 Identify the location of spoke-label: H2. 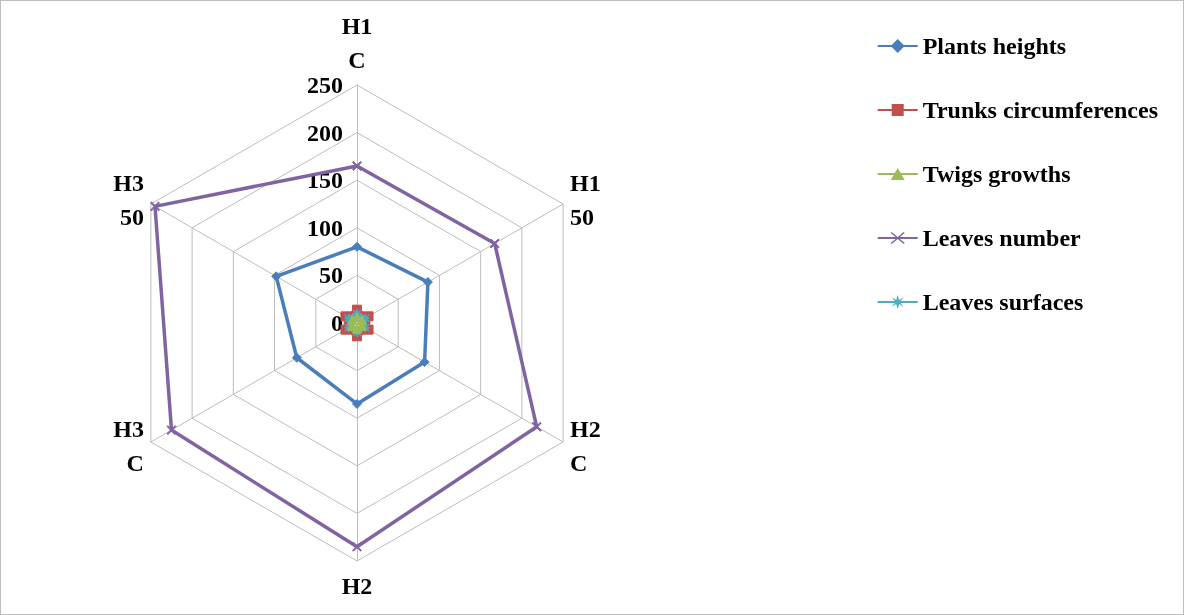
(357, 586).